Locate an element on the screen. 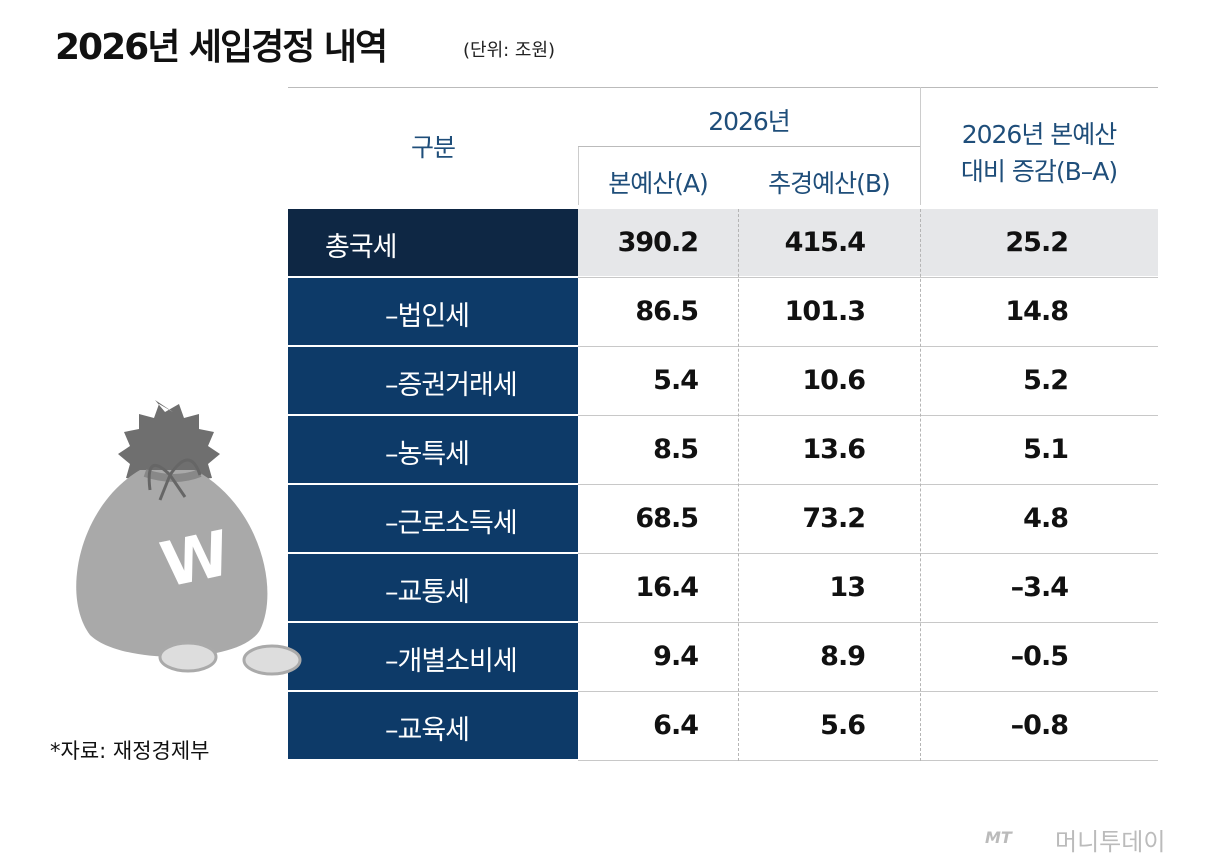 The image size is (1210, 867). row-label: –증권거래세 is located at coordinates (451, 385).